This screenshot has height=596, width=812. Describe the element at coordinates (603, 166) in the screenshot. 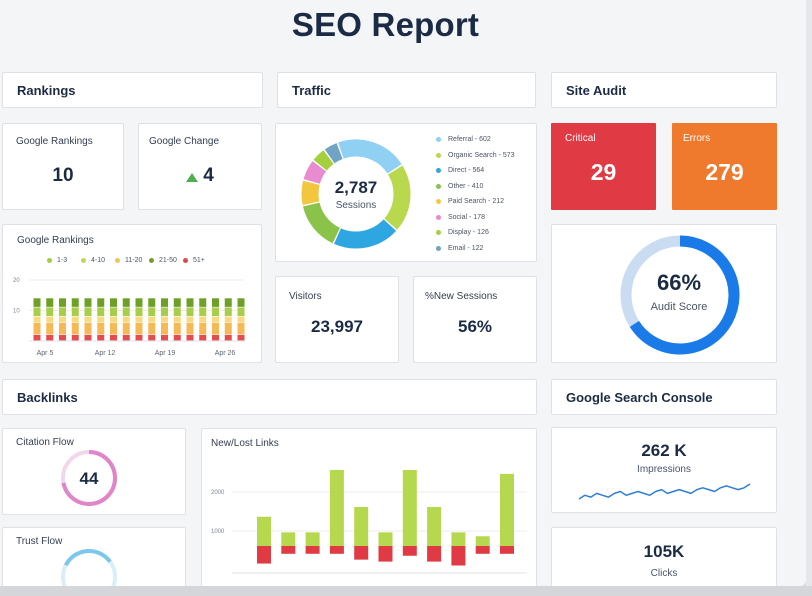

I see `critical-card: Critical 29` at that location.